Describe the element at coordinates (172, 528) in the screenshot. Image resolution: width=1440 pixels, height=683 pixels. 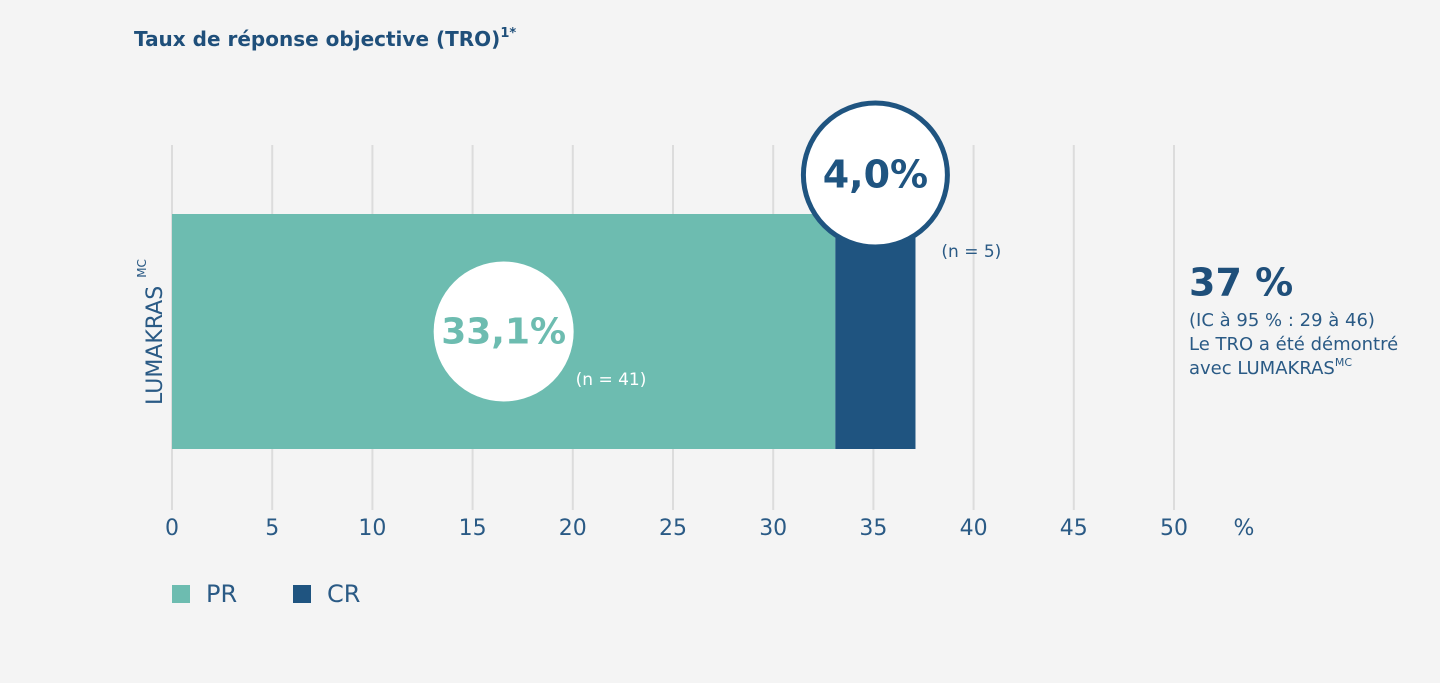
I see `x-tick-label: 0` at that location.